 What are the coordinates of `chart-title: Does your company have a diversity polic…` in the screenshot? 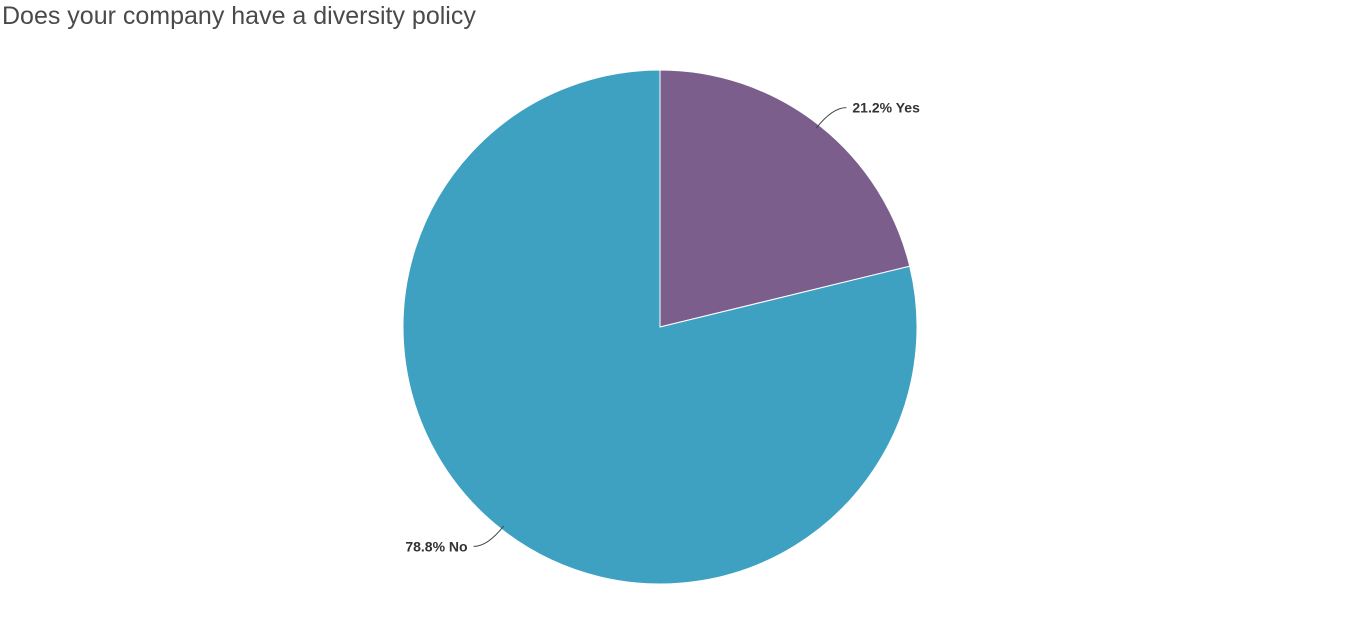 It's located at (239, 16).